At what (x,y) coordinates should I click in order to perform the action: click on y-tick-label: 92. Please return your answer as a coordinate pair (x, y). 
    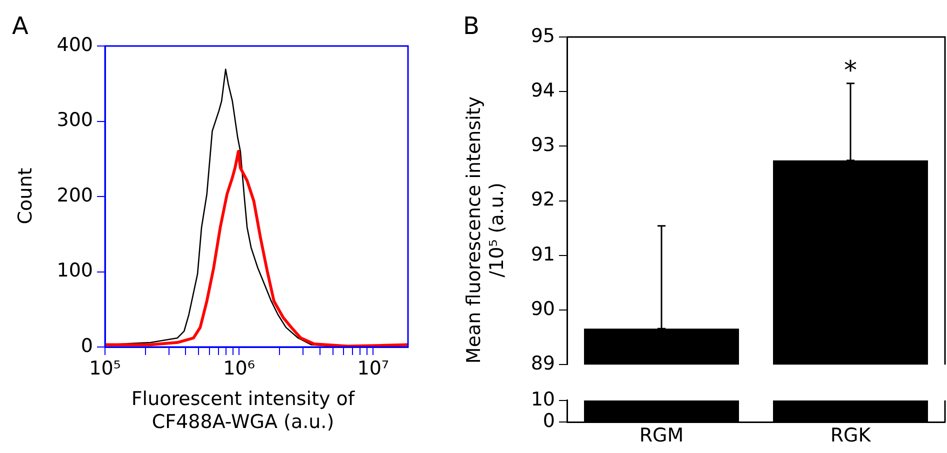
    Looking at the image, I should click on (542, 199).